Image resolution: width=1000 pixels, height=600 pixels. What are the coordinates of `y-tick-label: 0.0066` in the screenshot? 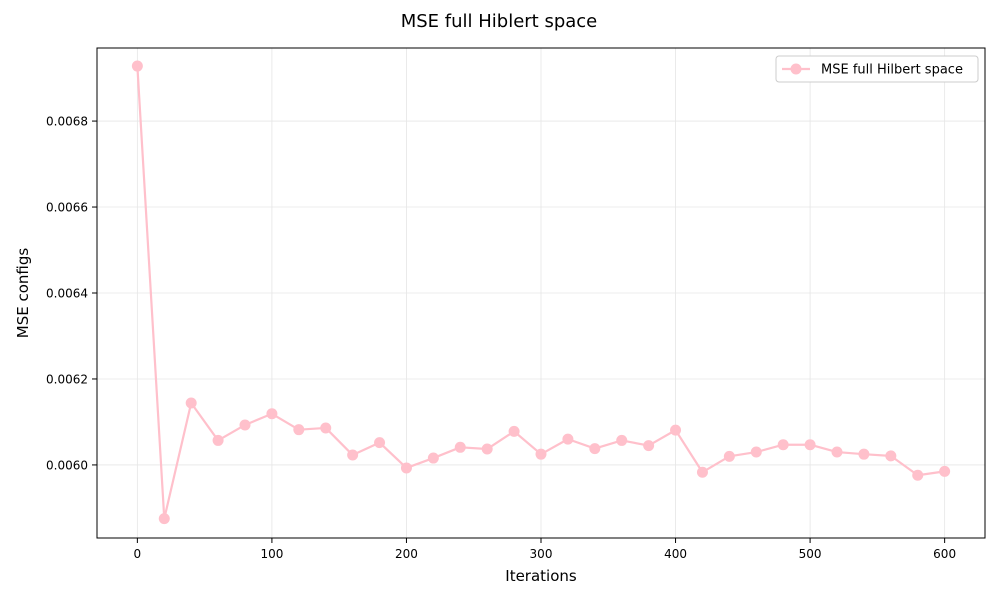 It's located at (67, 208).